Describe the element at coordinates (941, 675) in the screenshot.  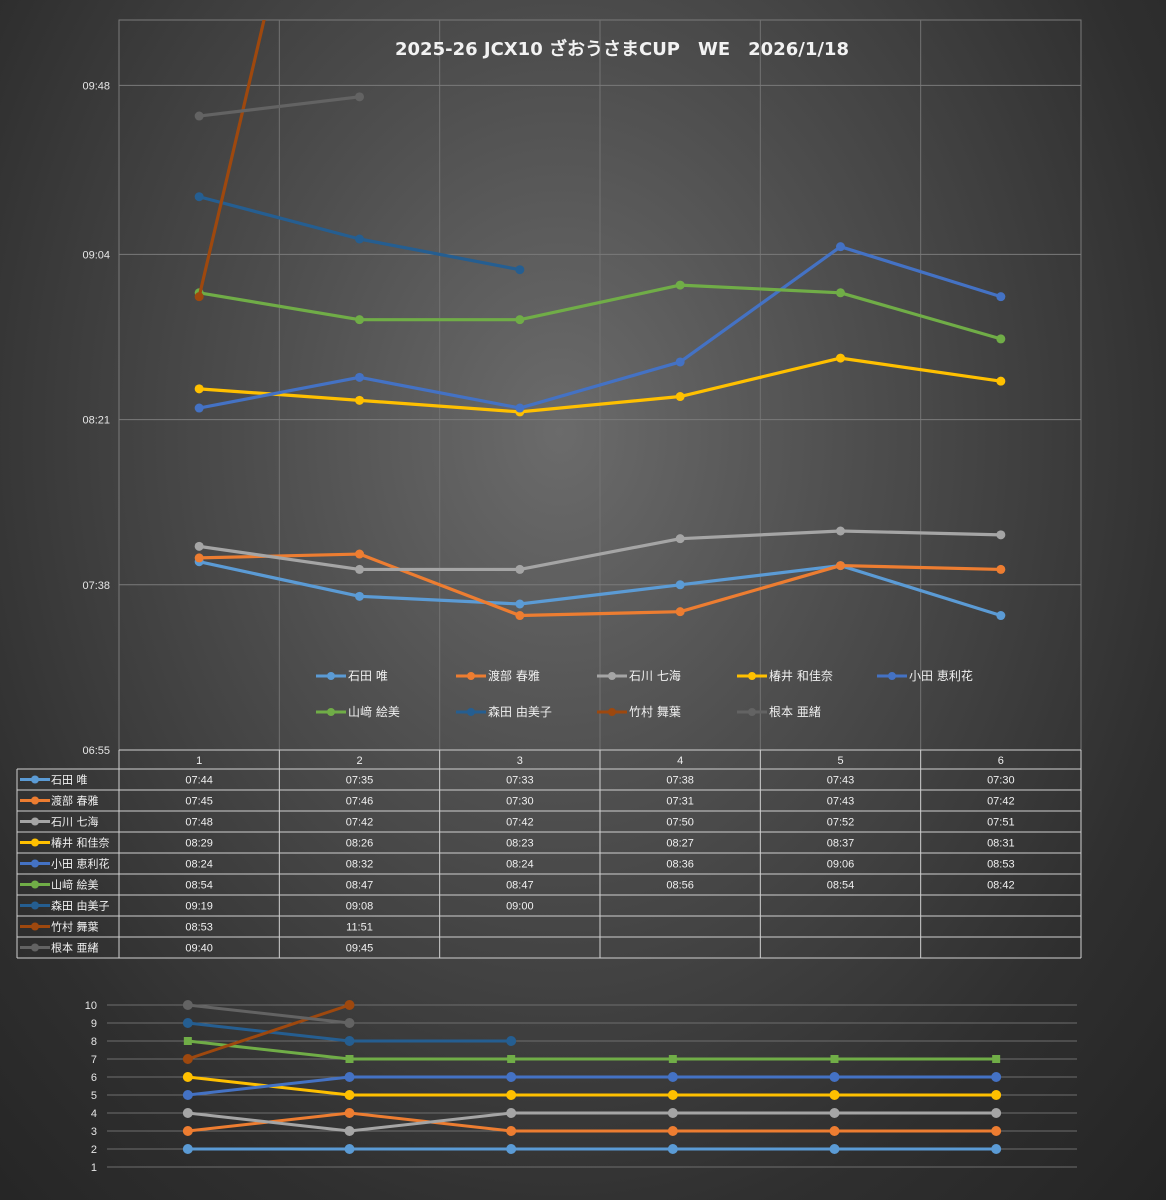
I see `legend-label: 小田 恵利花` at that location.